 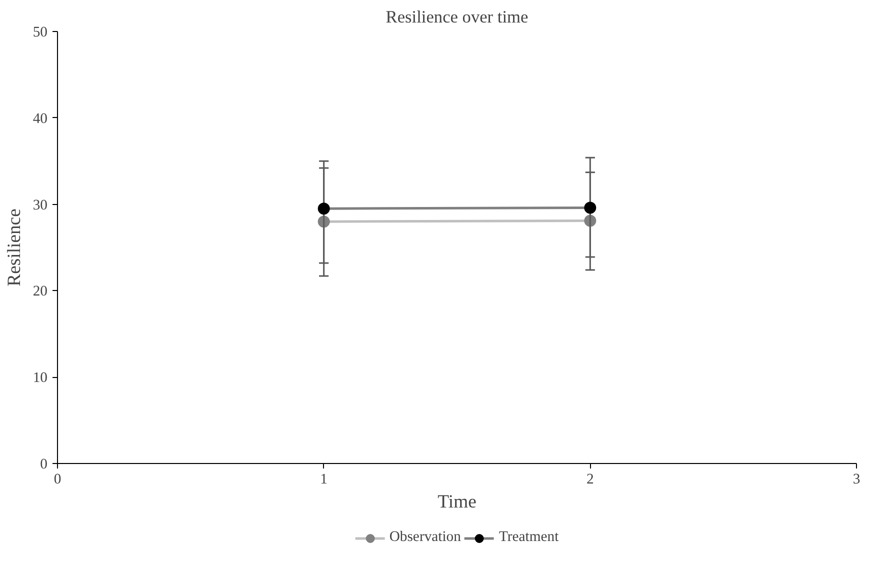 What do you see at coordinates (44, 464) in the screenshot?
I see `y-tick-label: 0` at bounding box center [44, 464].